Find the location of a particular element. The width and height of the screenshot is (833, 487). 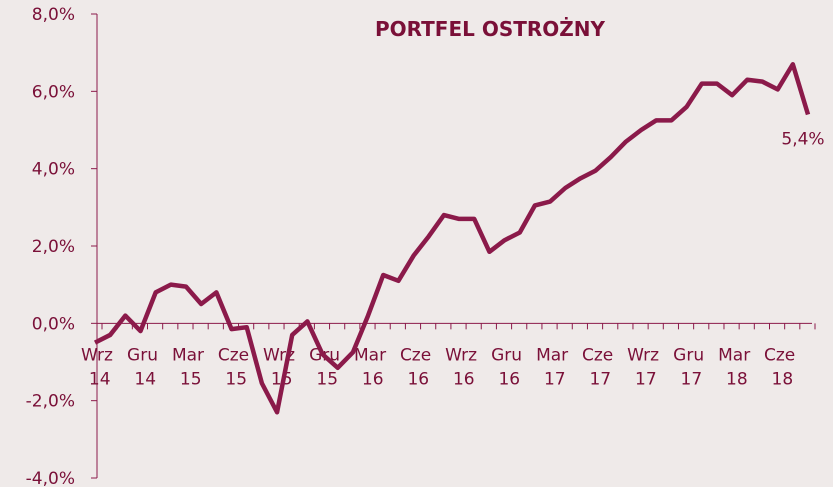

y-tick-label: -2,0% is located at coordinates (50, 402).